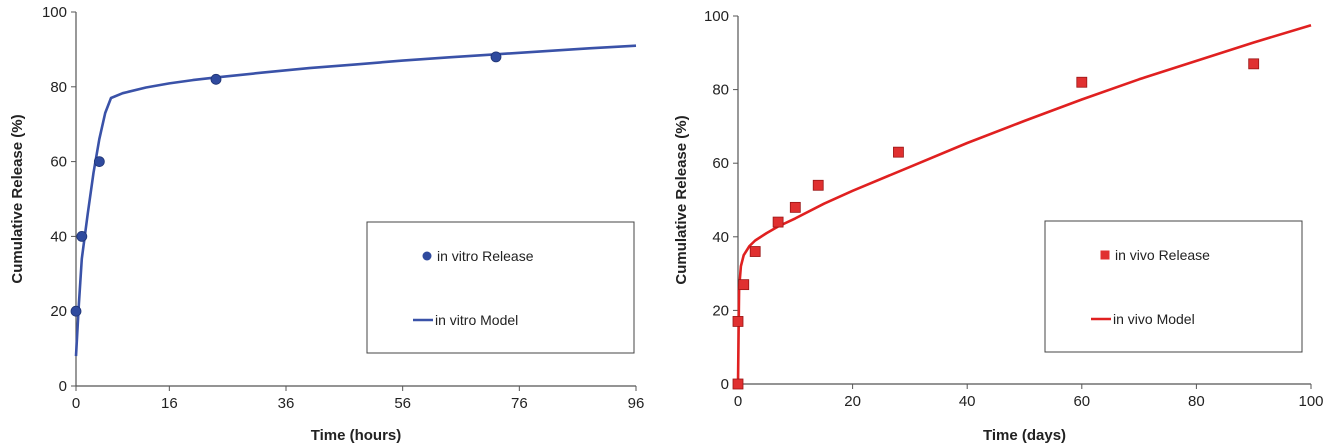  Describe the element at coordinates (1154, 319) in the screenshot. I see `chart-right-legend-label-model: in vivo Model` at that location.